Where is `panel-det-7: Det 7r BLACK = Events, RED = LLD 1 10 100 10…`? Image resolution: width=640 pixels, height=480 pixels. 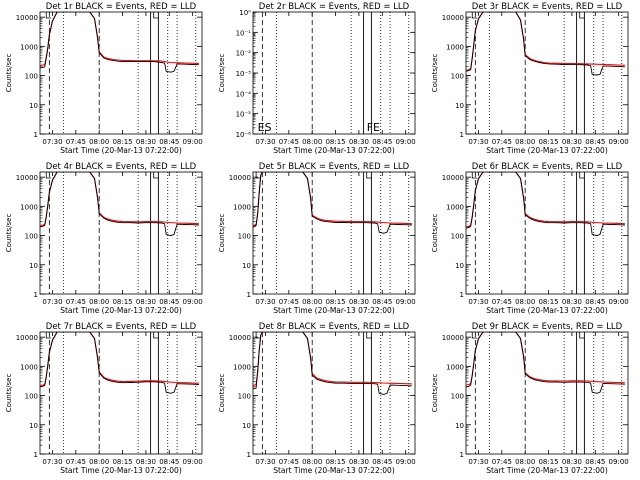
panel-det-7: Det 7r BLACK = Events, RED = LLD 1 10 100 10… is located at coordinates (104, 398).